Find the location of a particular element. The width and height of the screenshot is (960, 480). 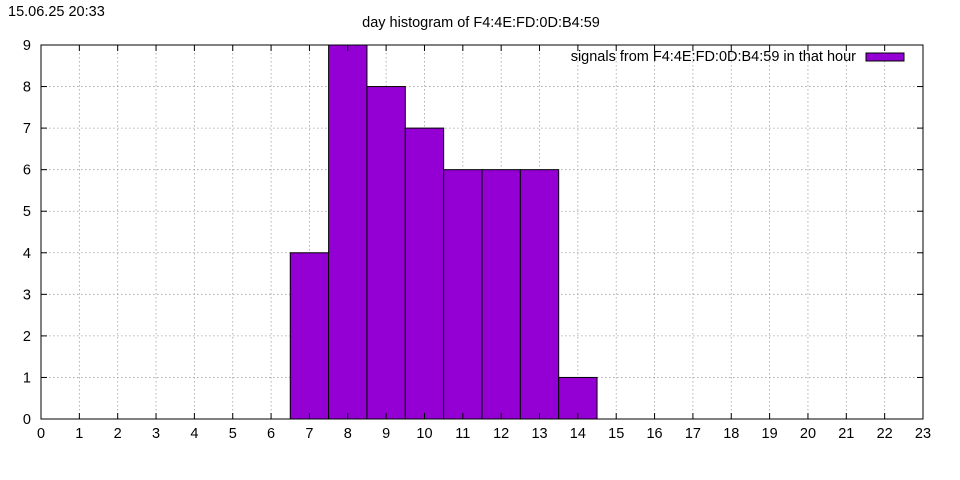

y-tick-label: 6 is located at coordinates (27, 171).